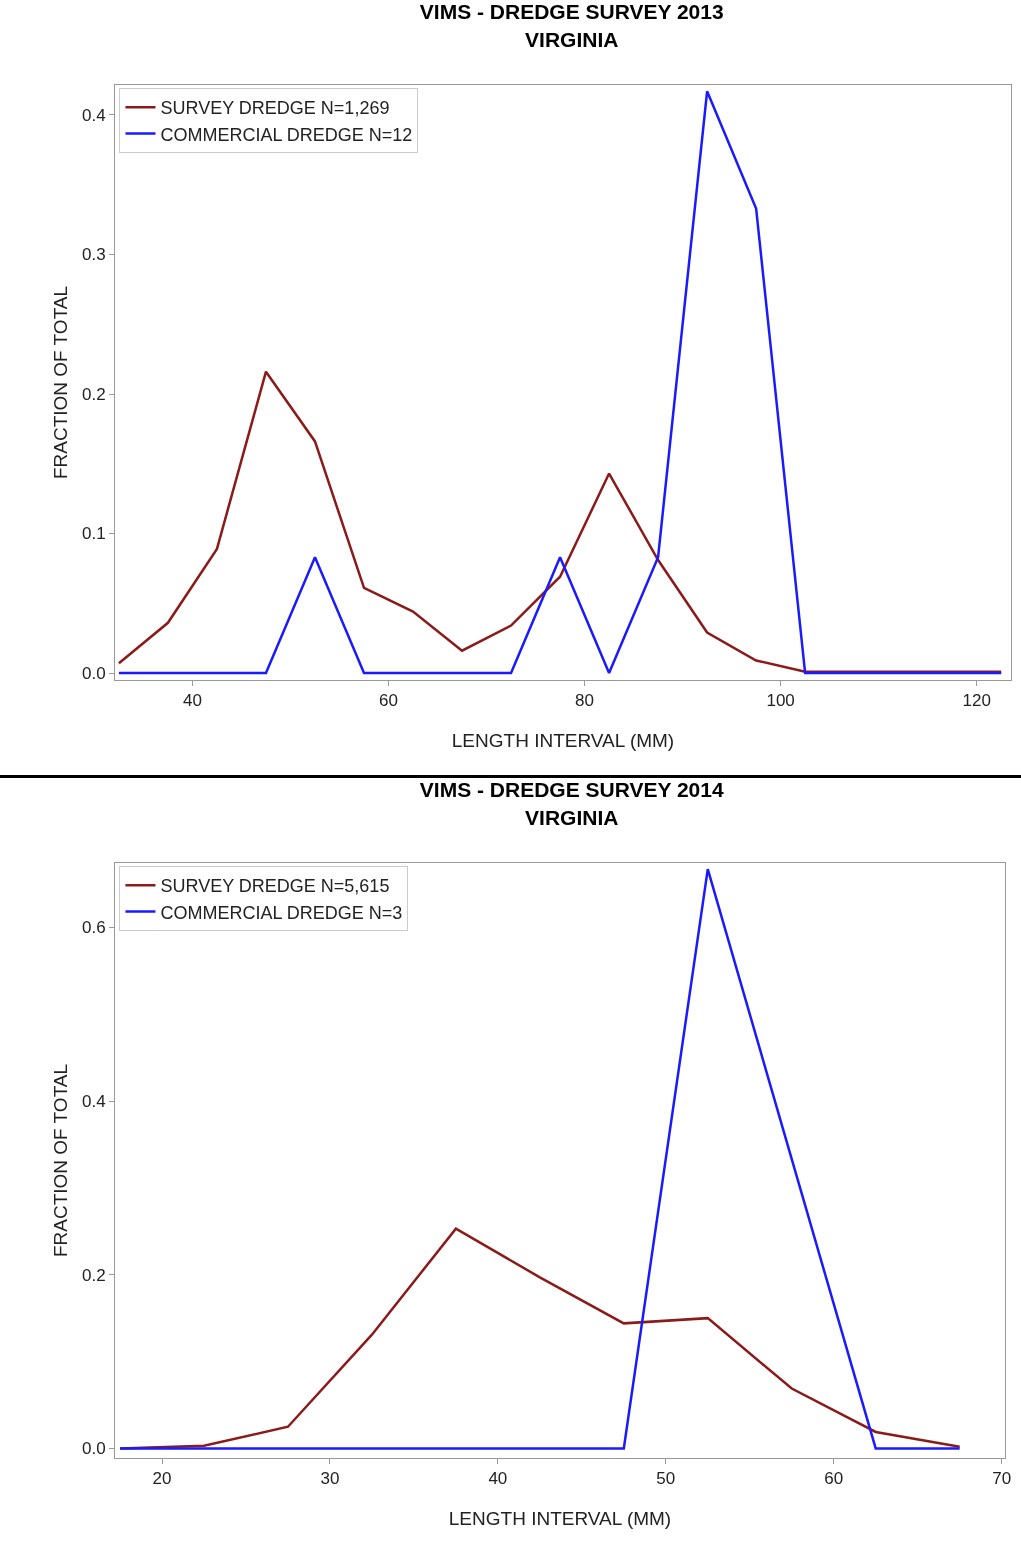  Describe the element at coordinates (162, 1479) in the screenshot. I see `x-tick-label: 20` at that location.